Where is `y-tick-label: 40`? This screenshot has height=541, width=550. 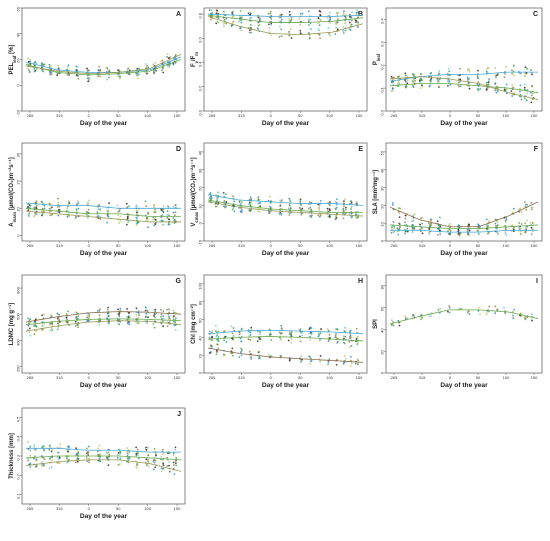
y-tick-label: 40 is located at coordinates (199, 338).